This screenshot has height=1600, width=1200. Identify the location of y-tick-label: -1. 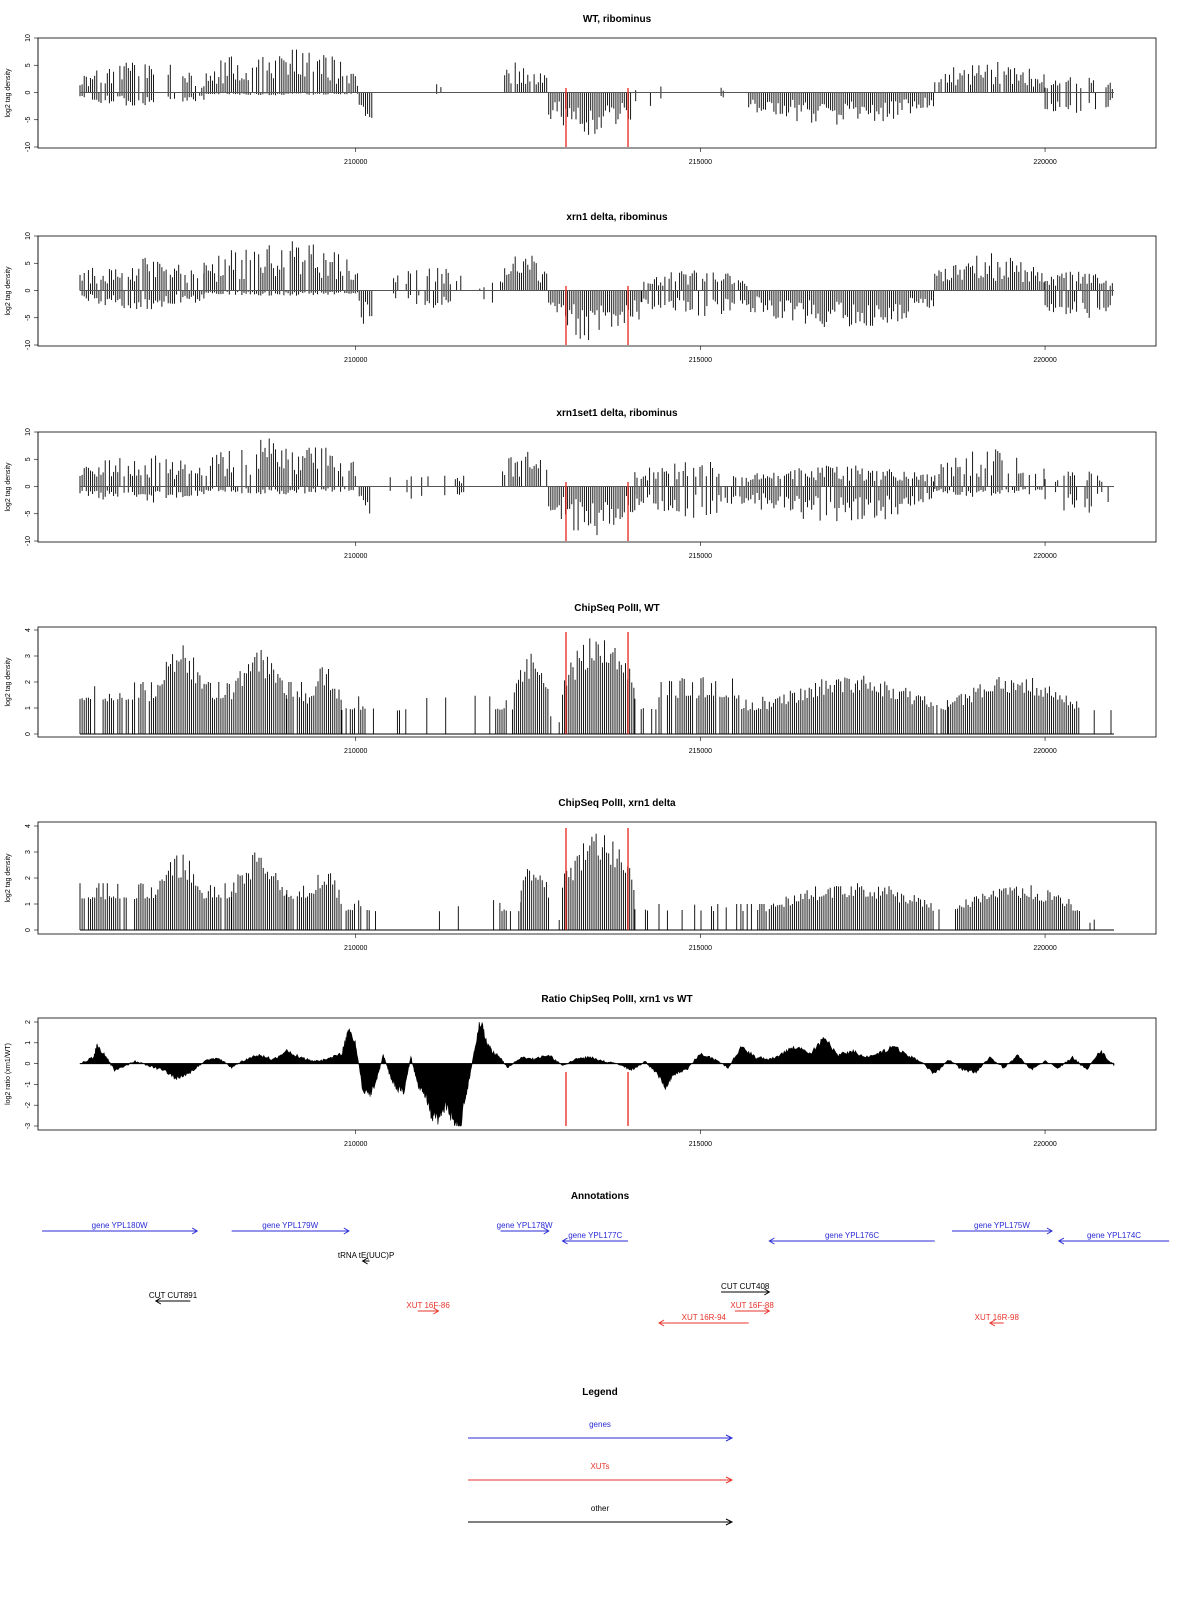
(28, 1084).